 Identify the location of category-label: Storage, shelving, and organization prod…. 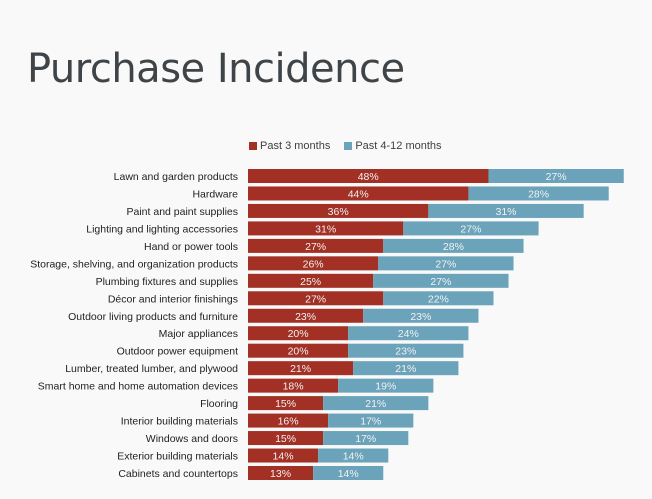
(134, 264).